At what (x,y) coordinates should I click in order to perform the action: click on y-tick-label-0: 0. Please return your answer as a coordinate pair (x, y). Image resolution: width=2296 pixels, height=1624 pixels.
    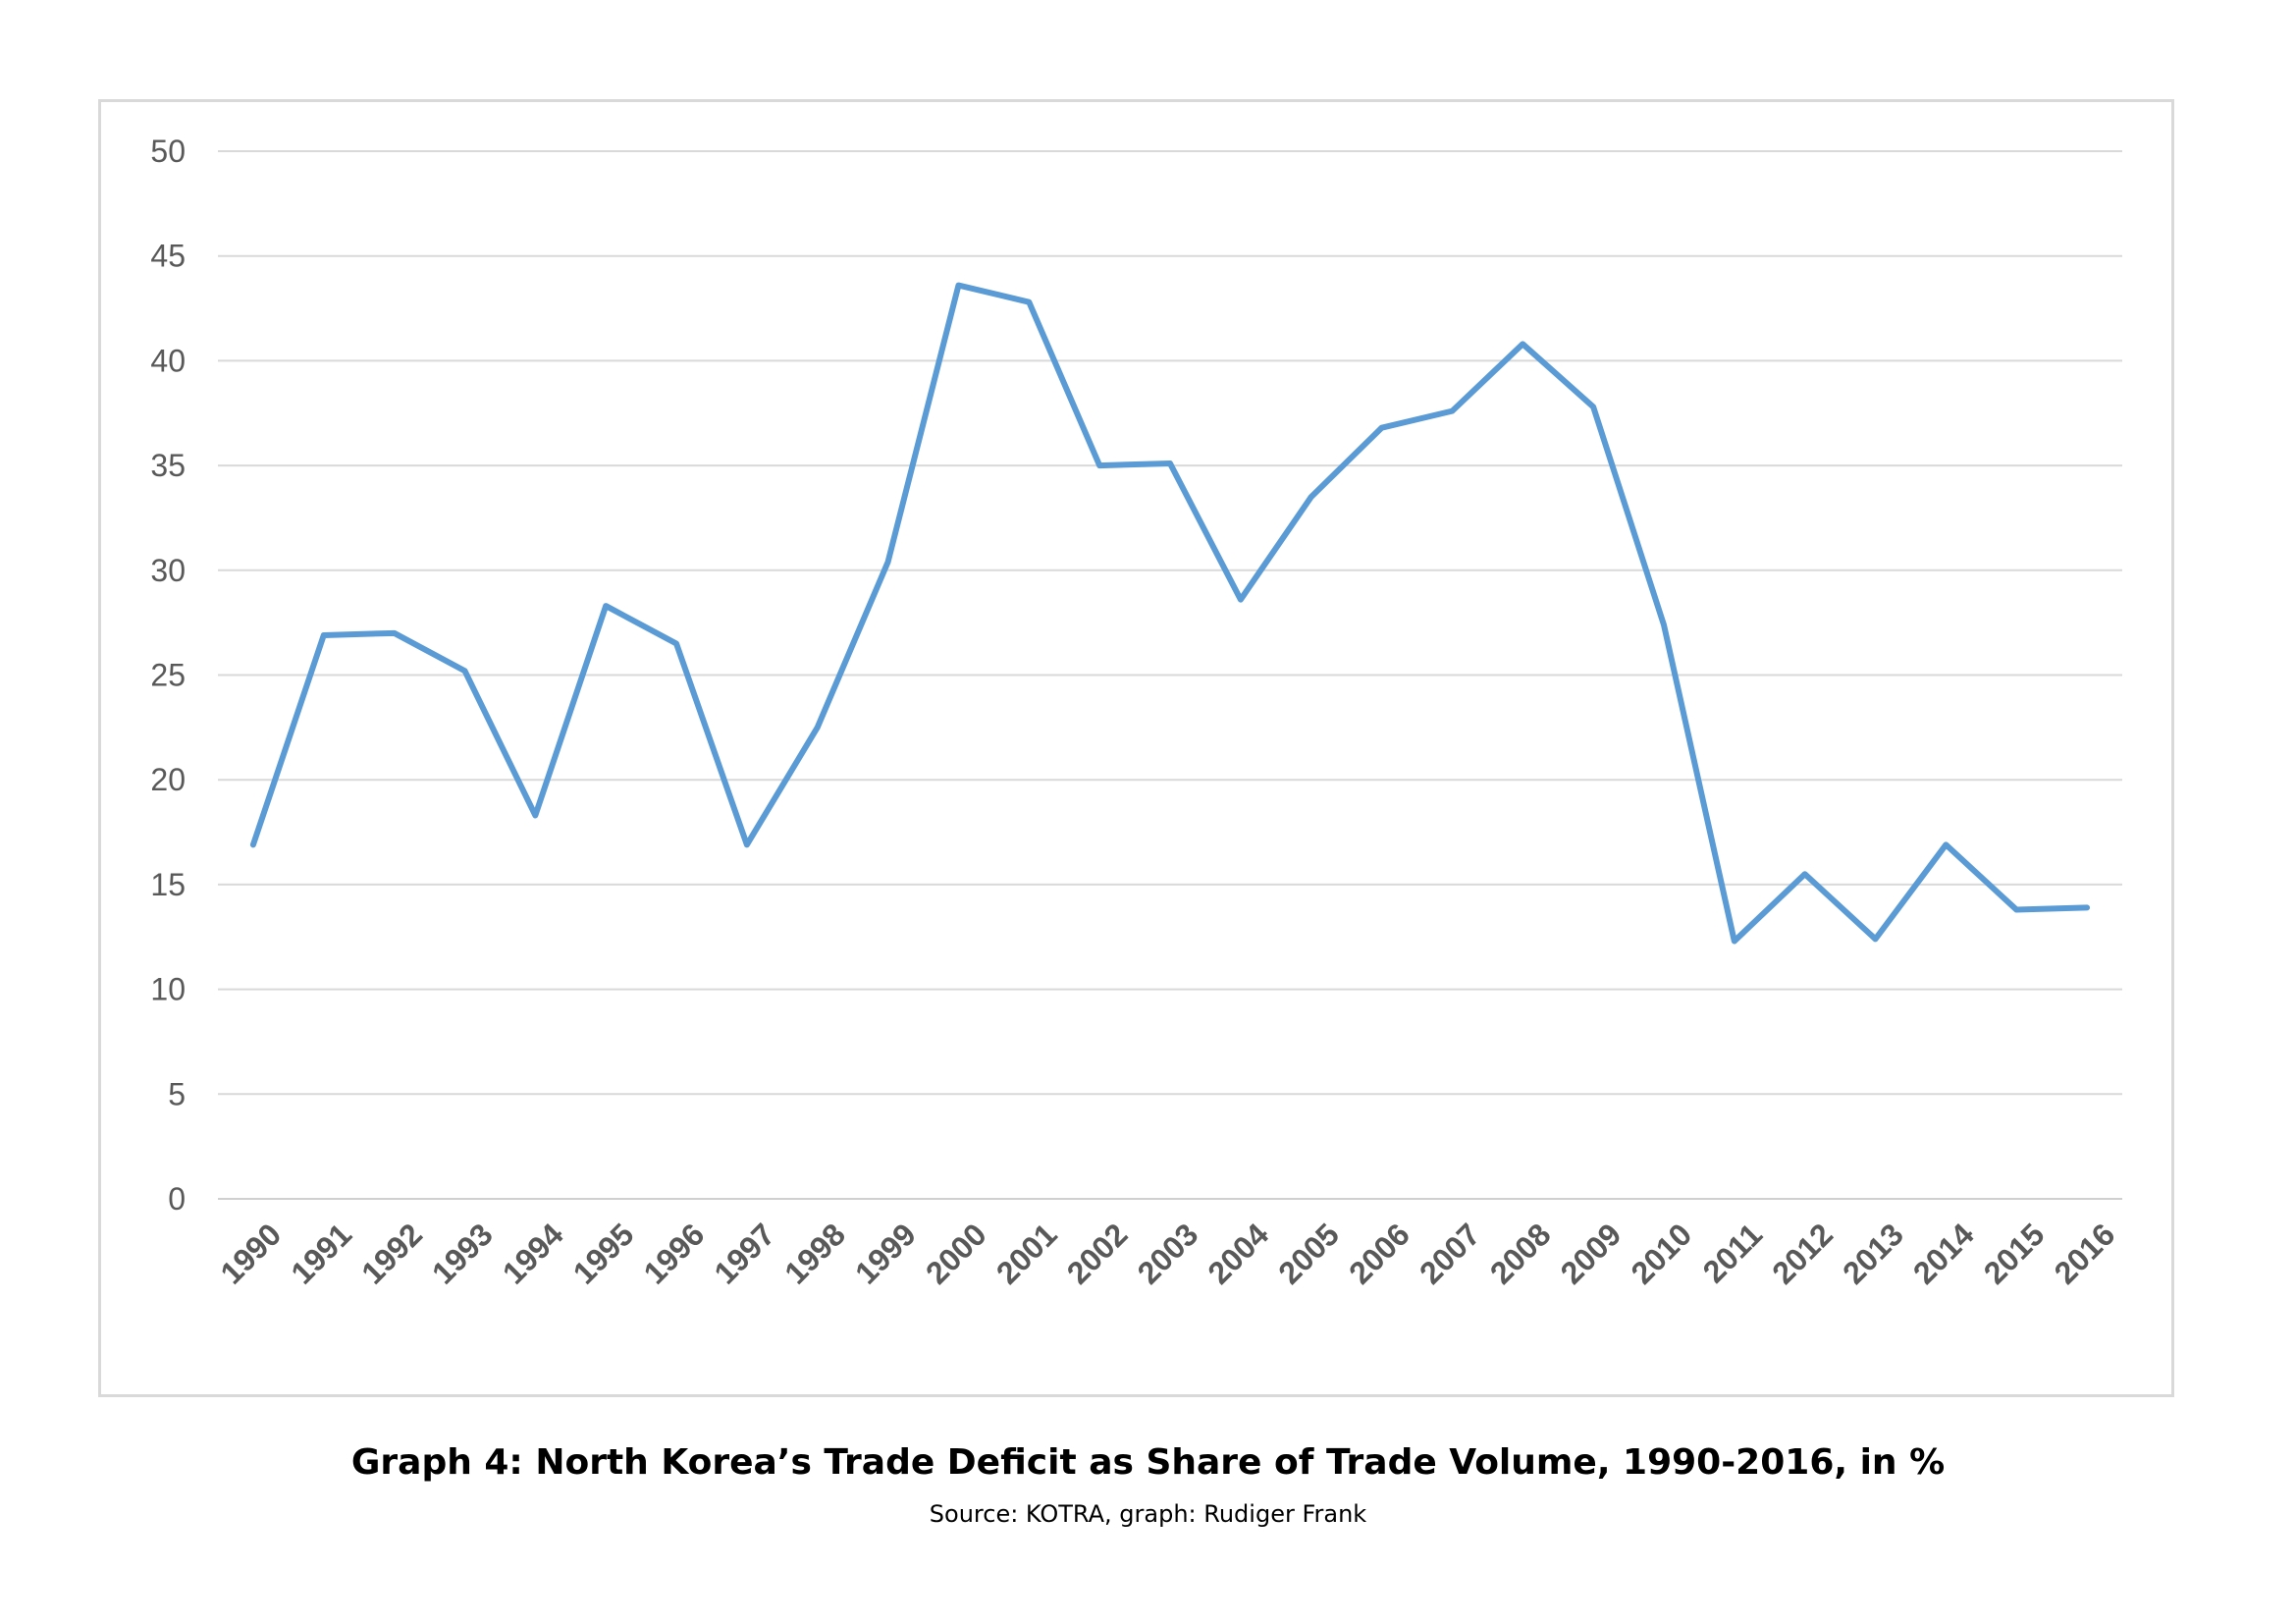
    Looking at the image, I should click on (177, 1199).